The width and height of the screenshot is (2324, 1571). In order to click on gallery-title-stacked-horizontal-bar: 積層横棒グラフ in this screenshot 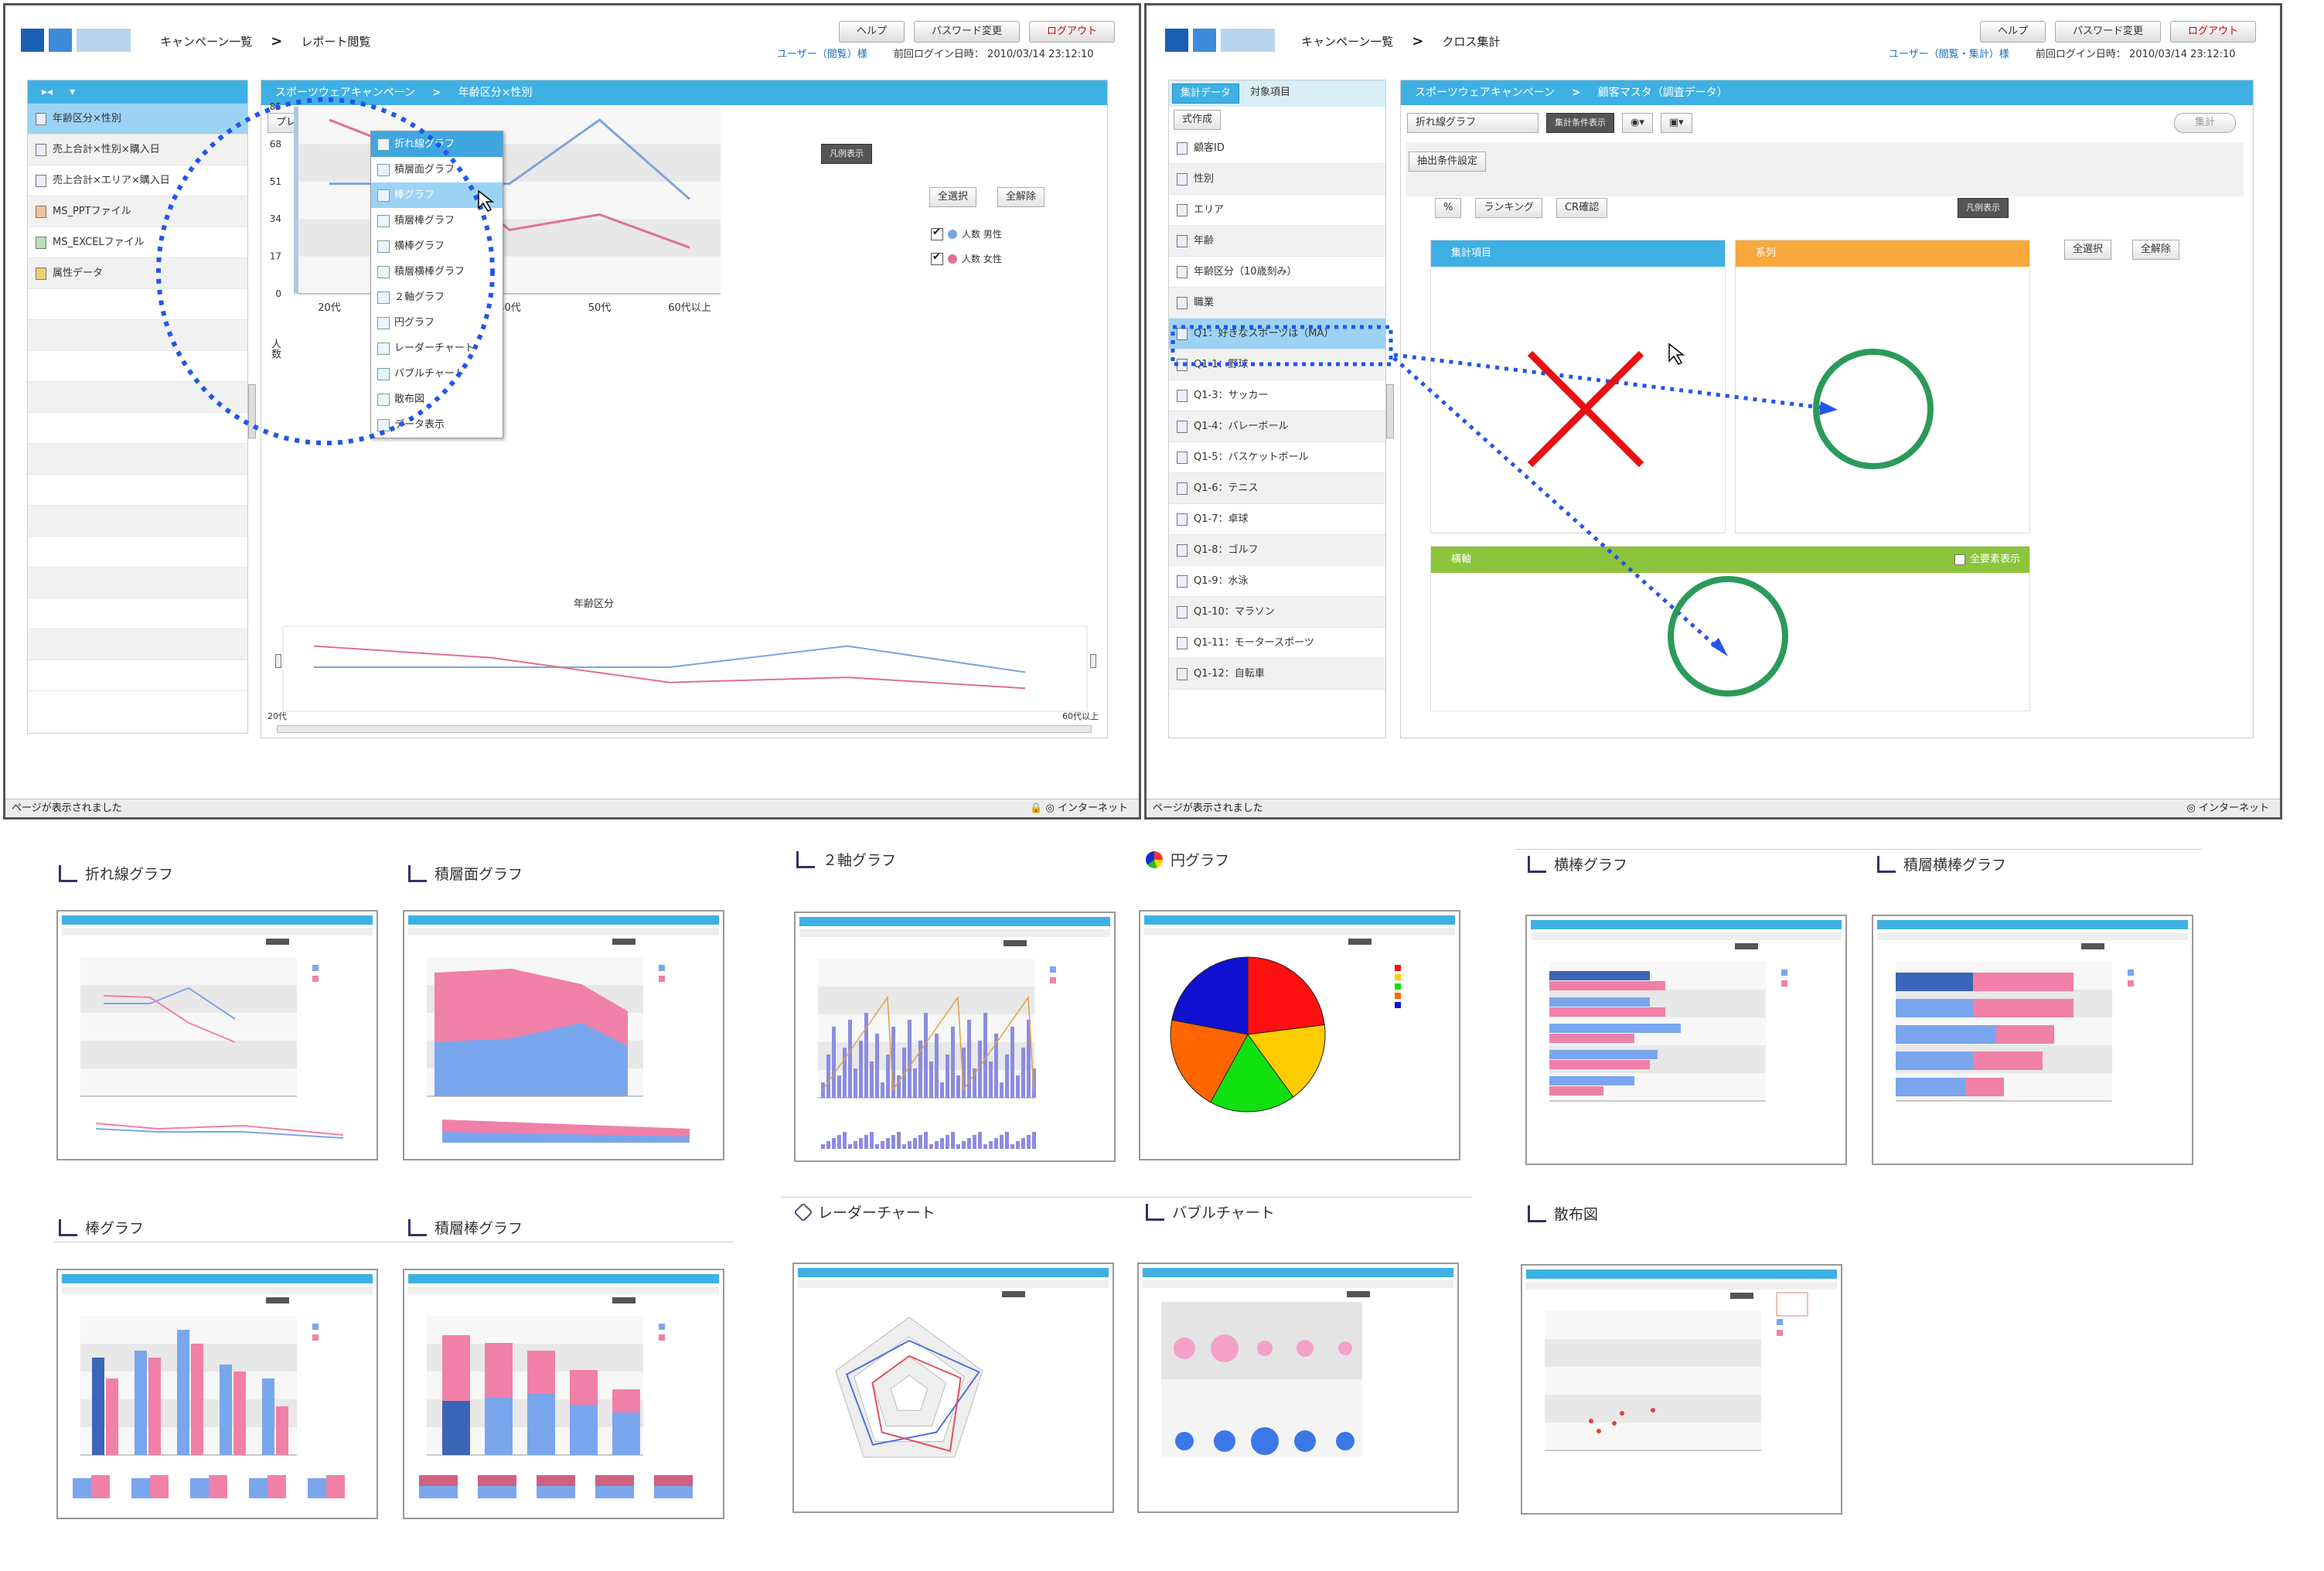, I will do `click(1941, 864)`.